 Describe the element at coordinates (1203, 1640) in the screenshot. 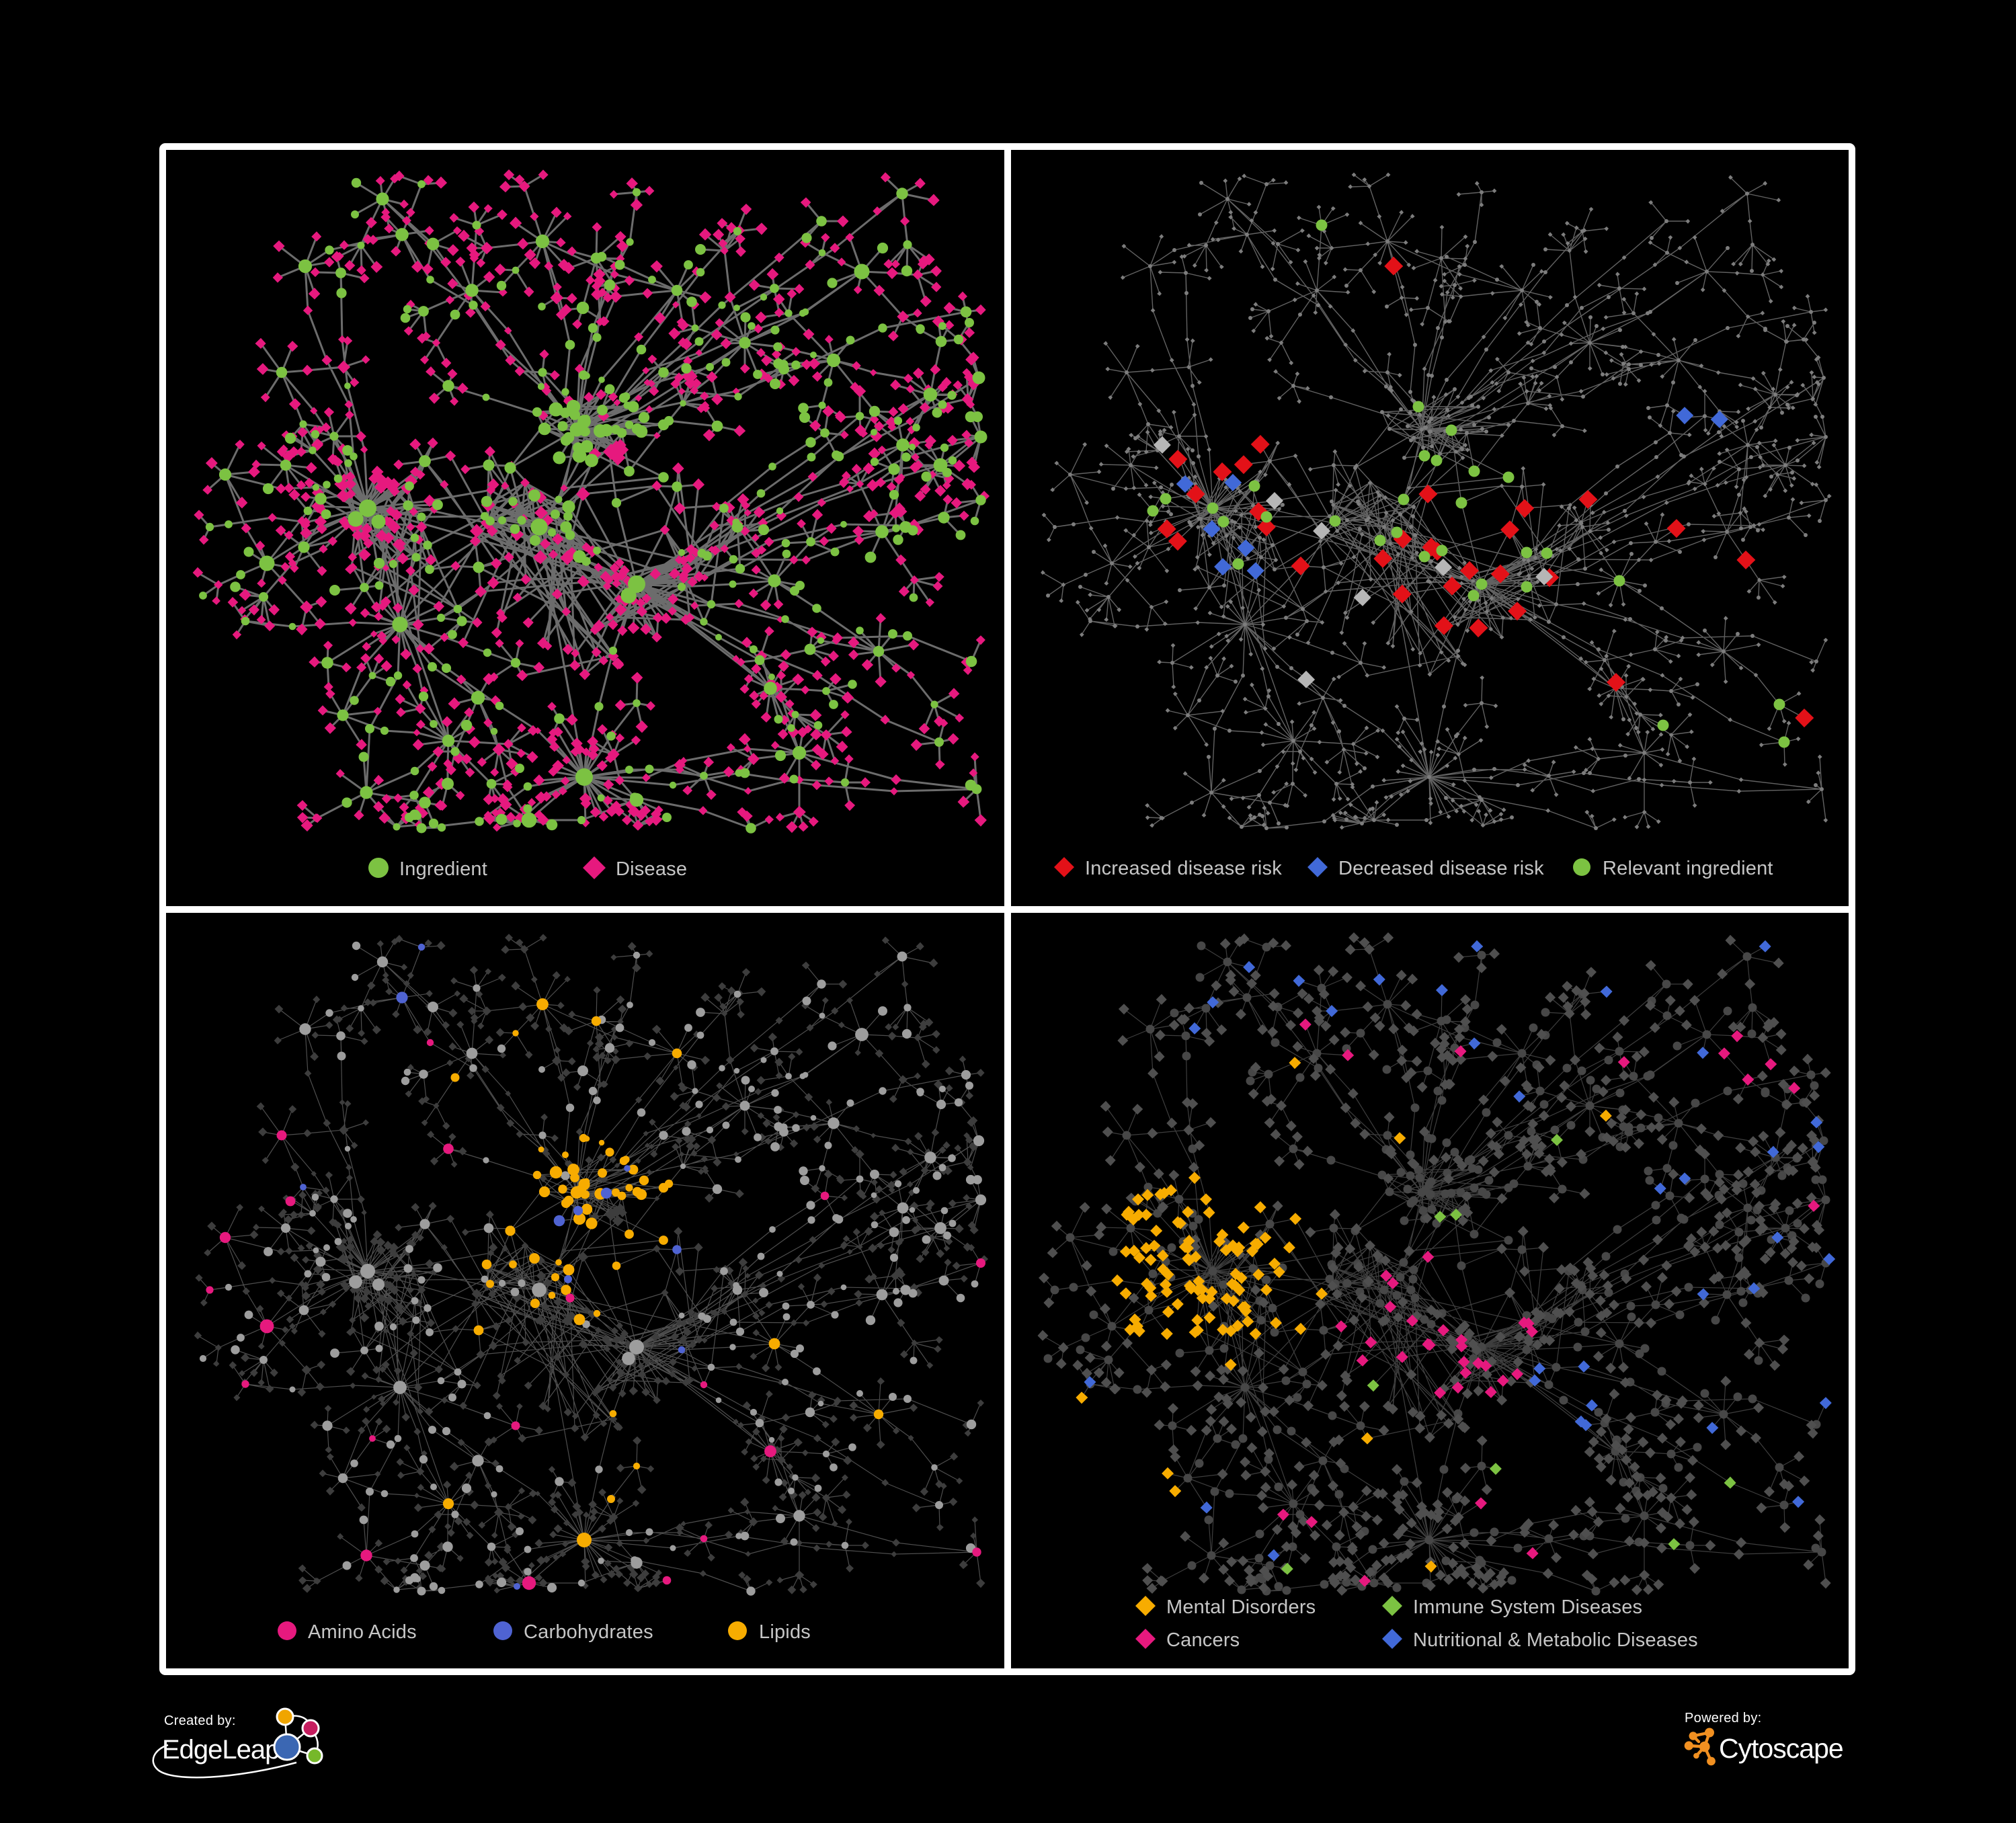

I see `svg-text: Cancers` at that location.